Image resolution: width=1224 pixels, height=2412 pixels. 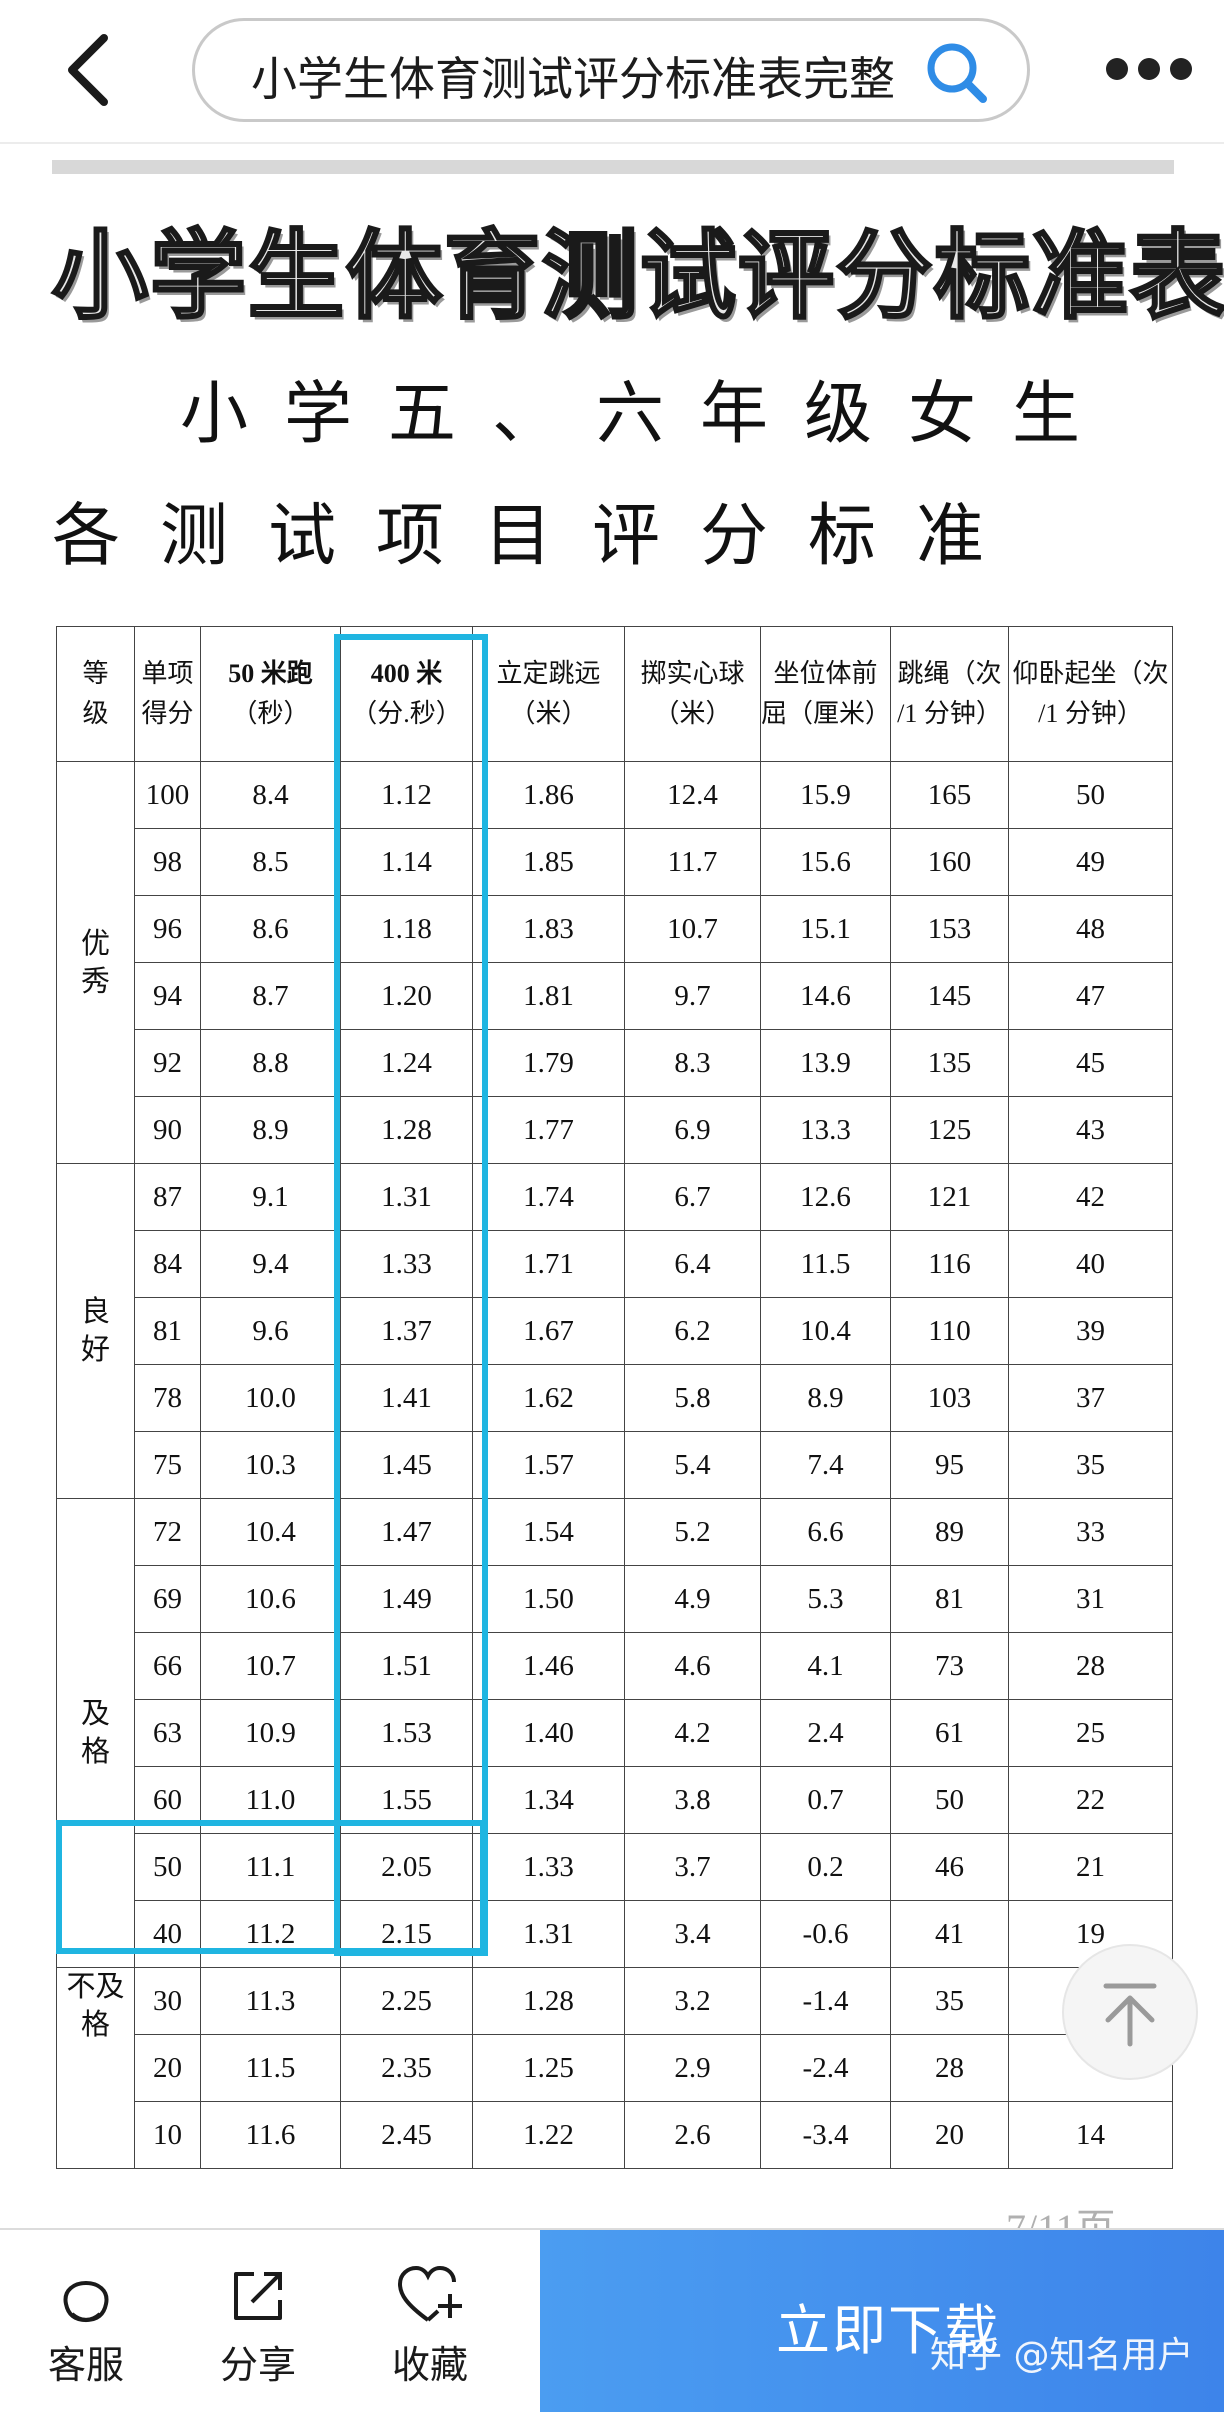 I want to click on table-row: 40 11.2 2.15 1.31 3.4 -0.6 41 19, so click(x=615, y=1934).